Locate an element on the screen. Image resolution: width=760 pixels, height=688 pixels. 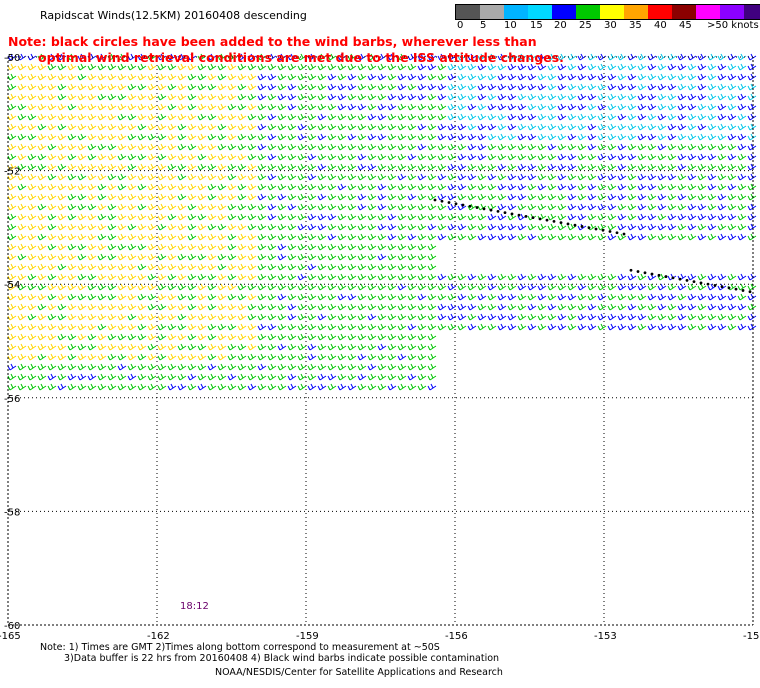
lon-label: -153 is located at coordinates (605, 636).